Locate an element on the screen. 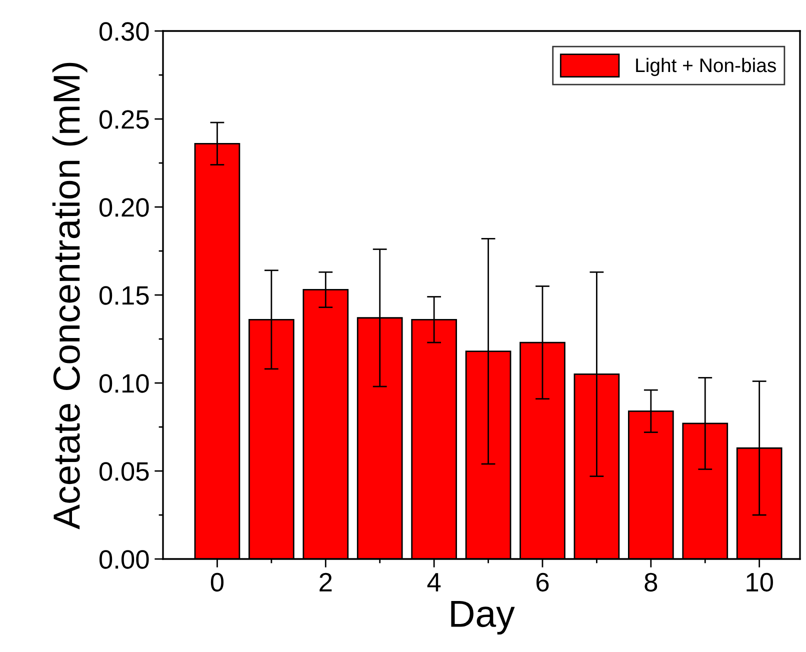 The height and width of the screenshot is (652, 806). x-tick-label: 4 is located at coordinates (434, 582).